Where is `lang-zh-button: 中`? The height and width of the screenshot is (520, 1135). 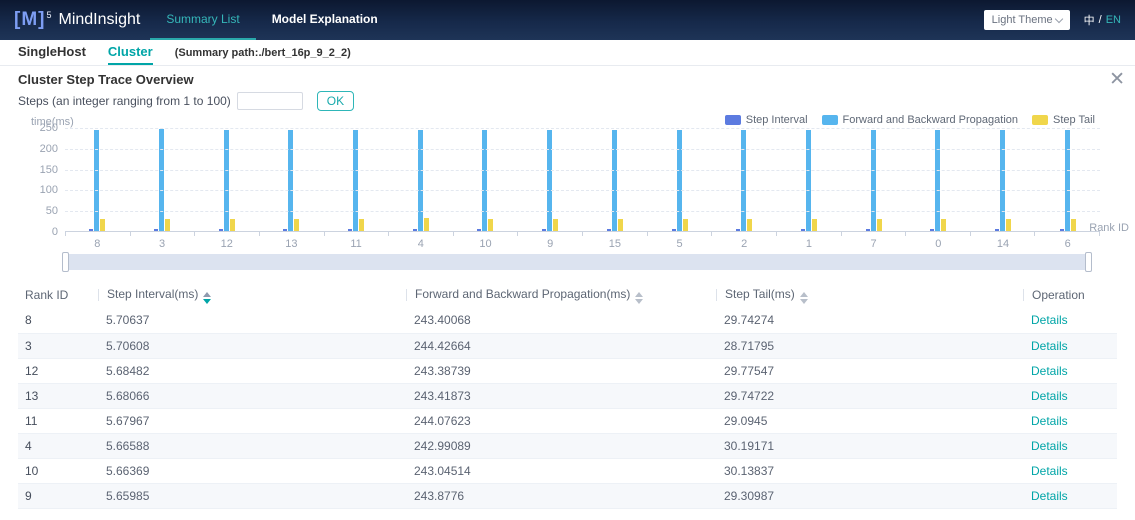 lang-zh-button: 中 is located at coordinates (1089, 21).